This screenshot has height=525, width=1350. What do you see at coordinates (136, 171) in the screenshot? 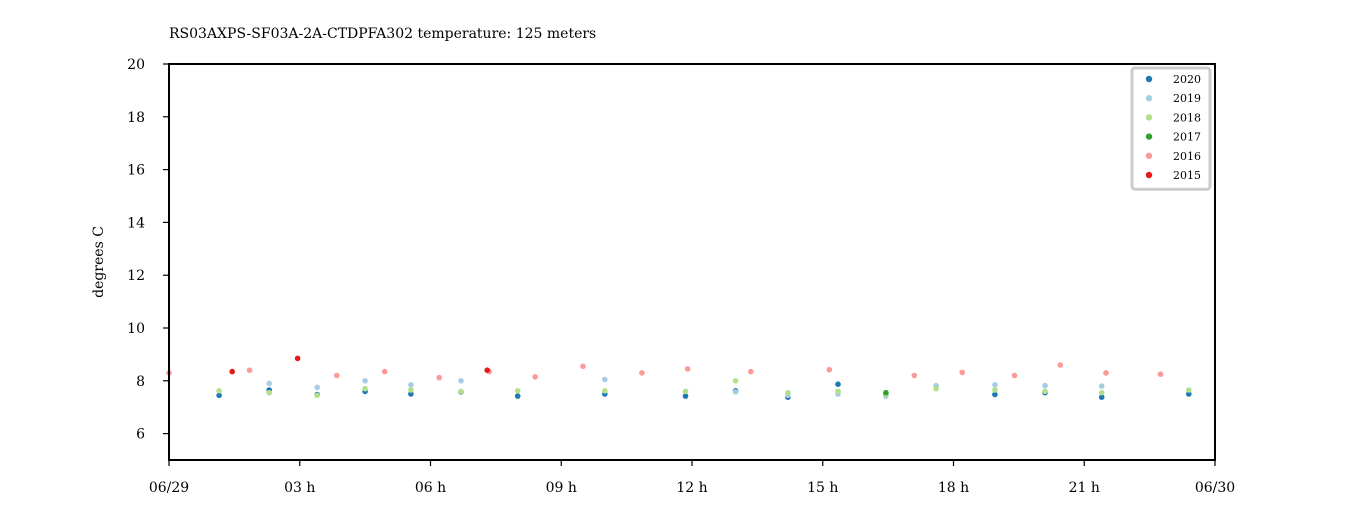
I see `y-tick-label-5: 16` at bounding box center [136, 171].